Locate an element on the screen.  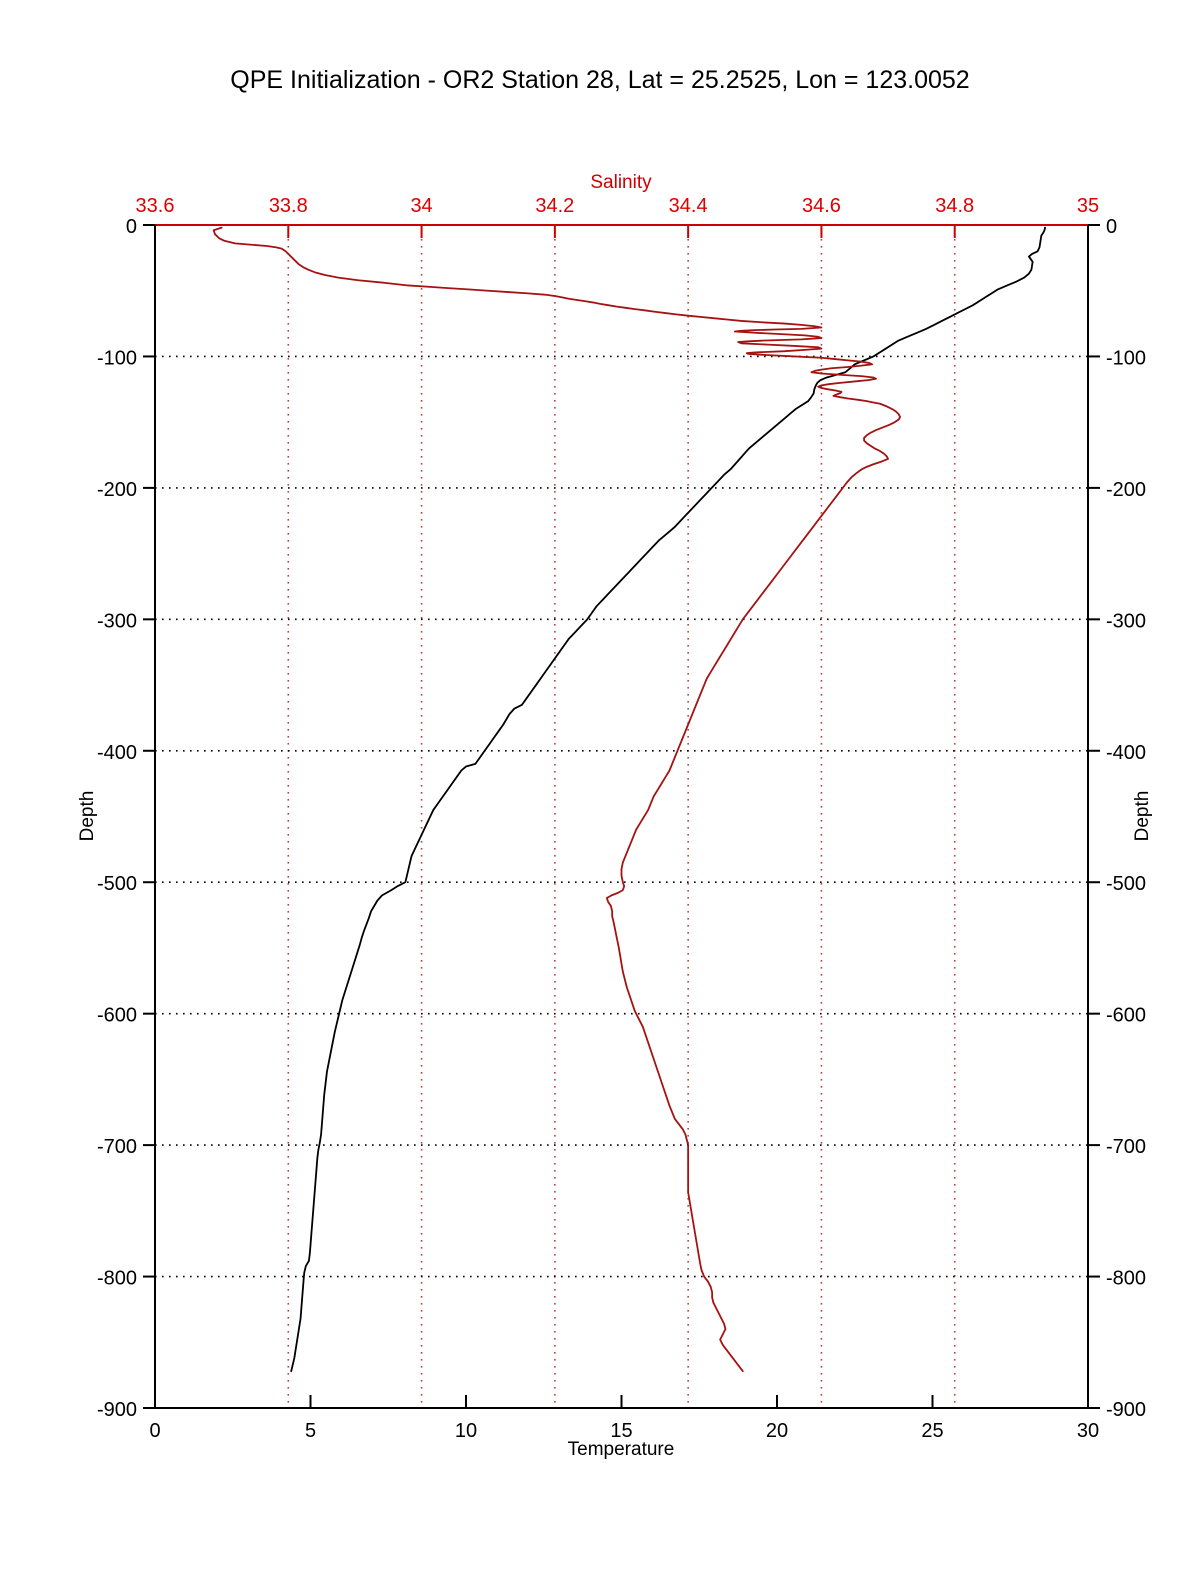
ticklabel-salinity: 34 is located at coordinates (421, 206).